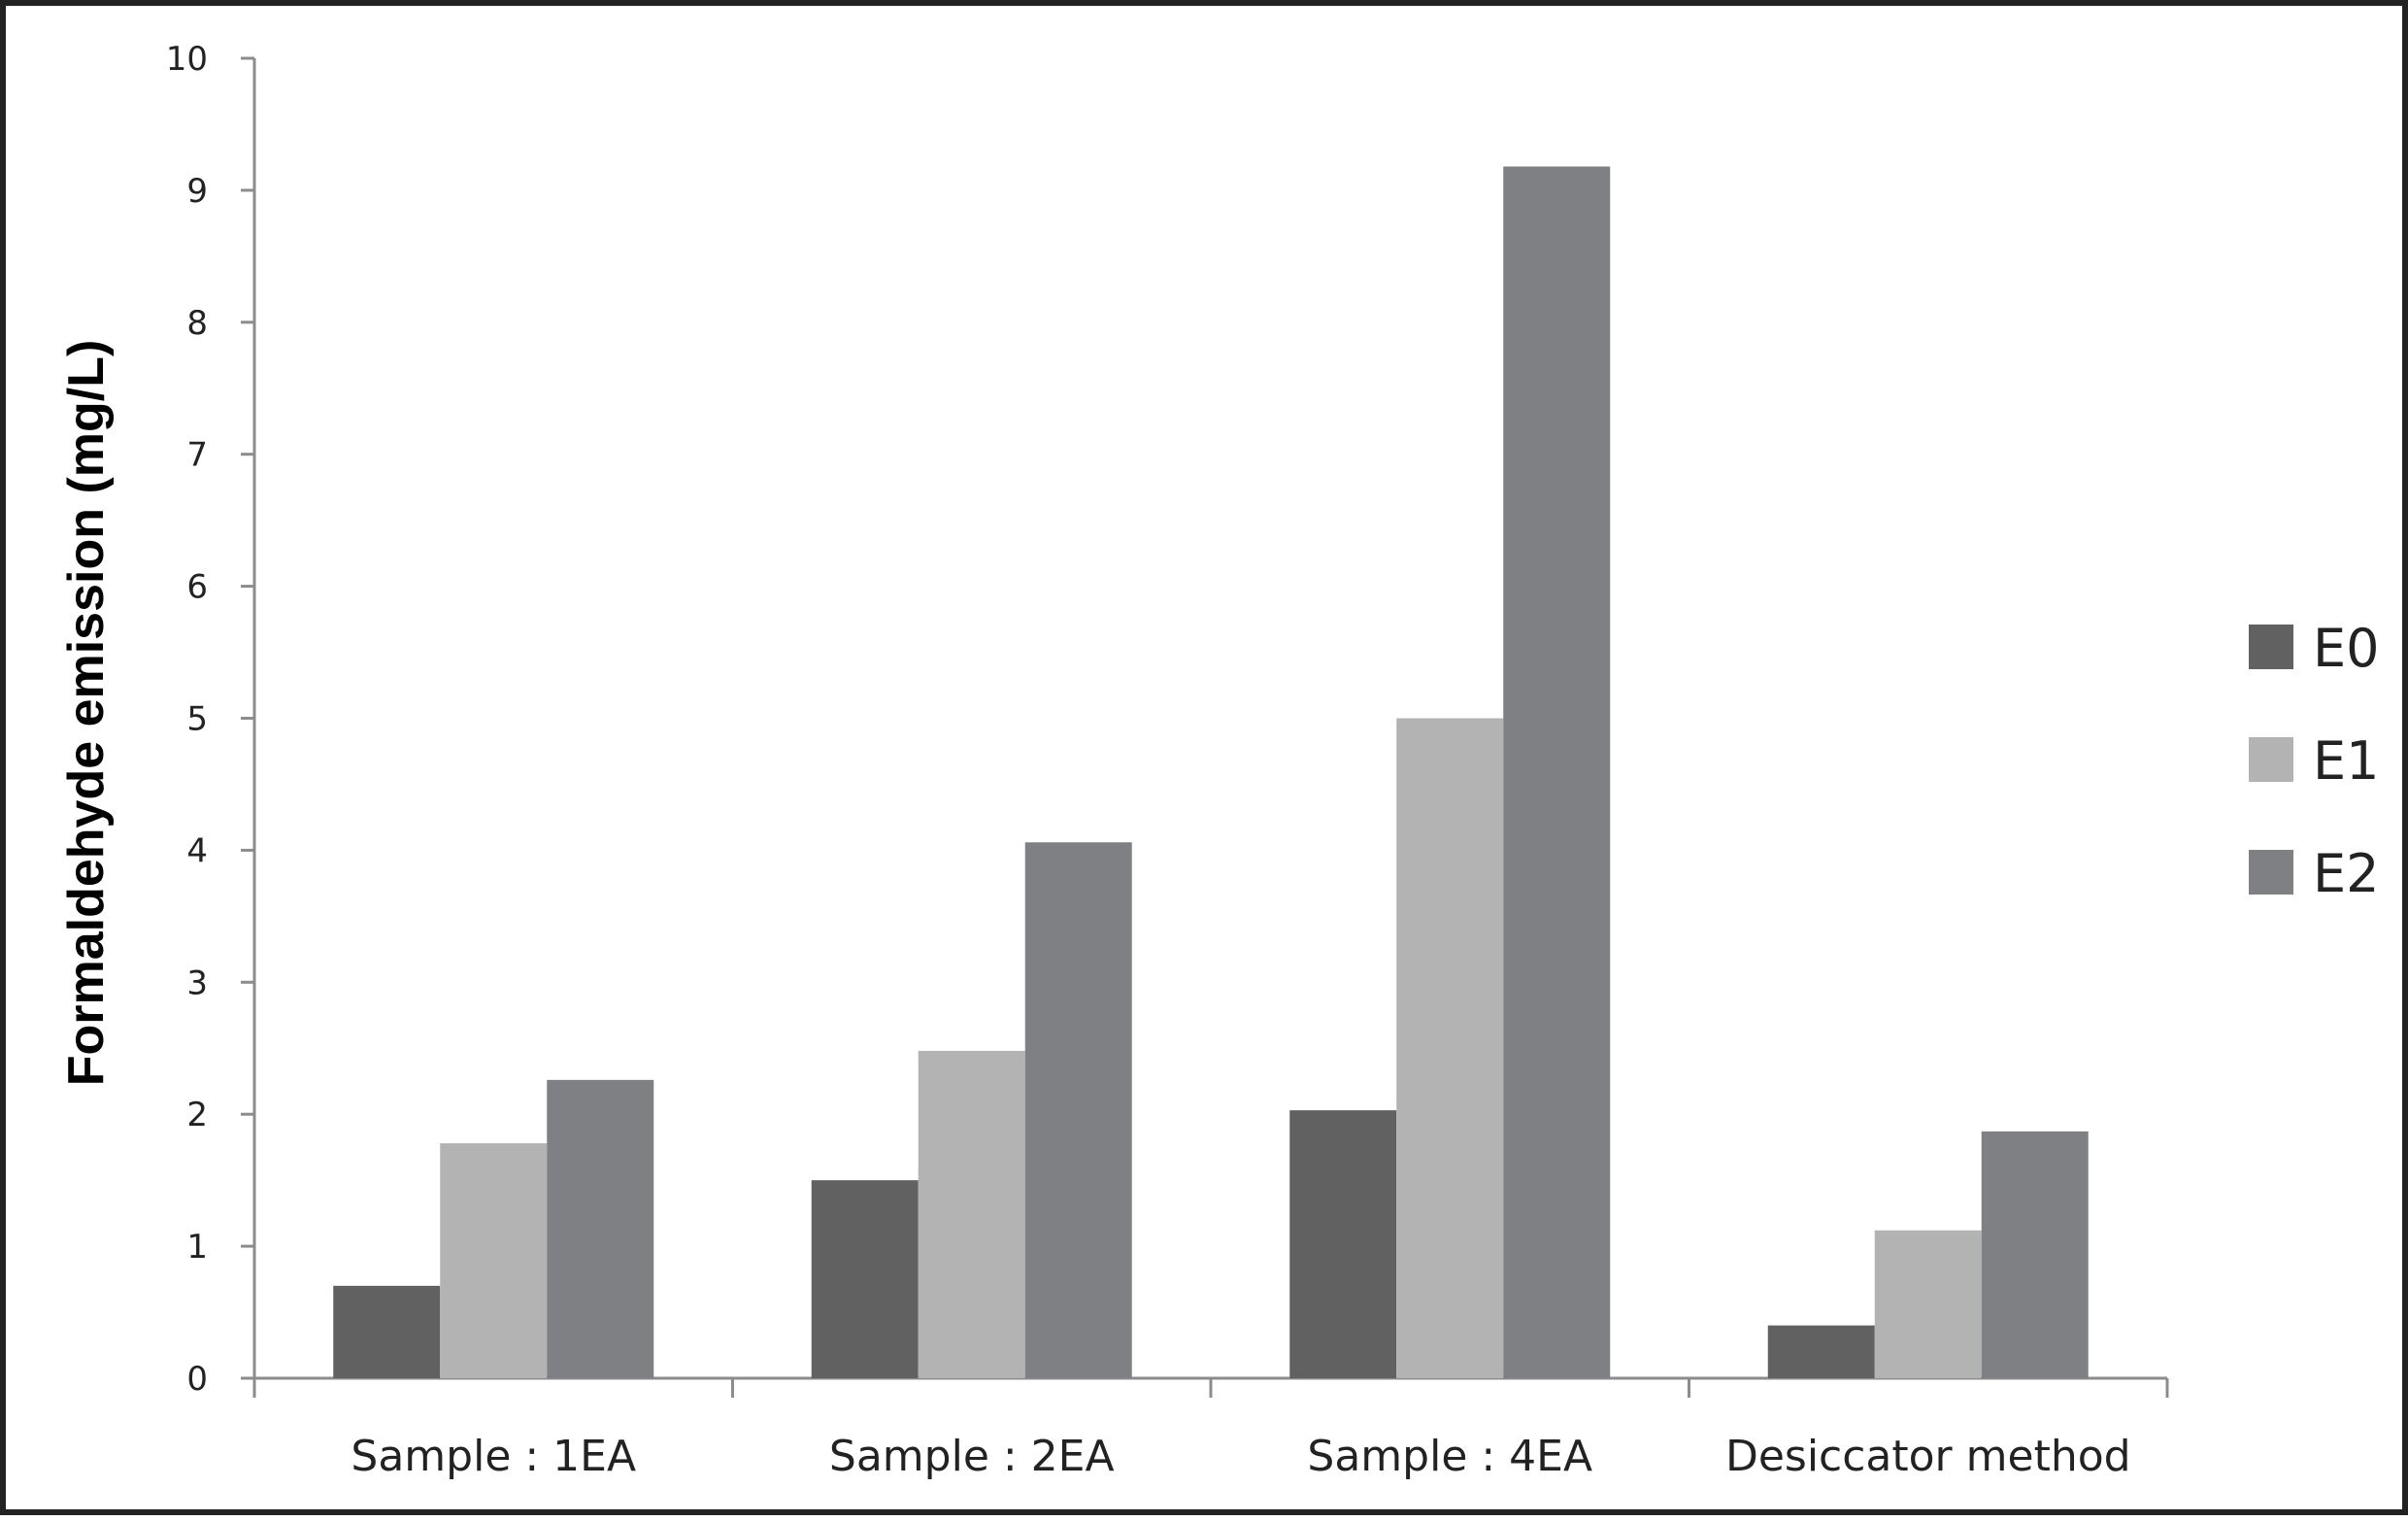 The height and width of the screenshot is (1521, 2408). Describe the element at coordinates (187, 59) in the screenshot. I see `y-tick-label: 10` at that location.